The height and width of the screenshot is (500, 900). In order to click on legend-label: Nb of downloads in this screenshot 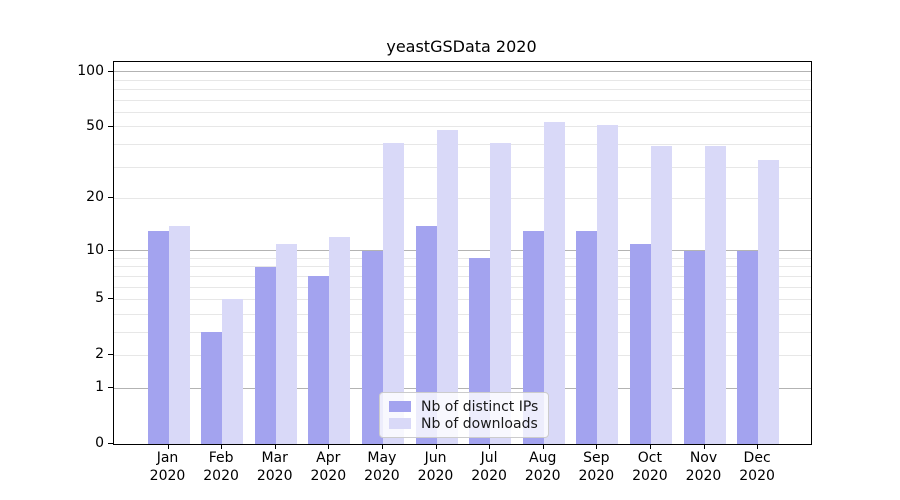, I will do `click(479, 423)`.